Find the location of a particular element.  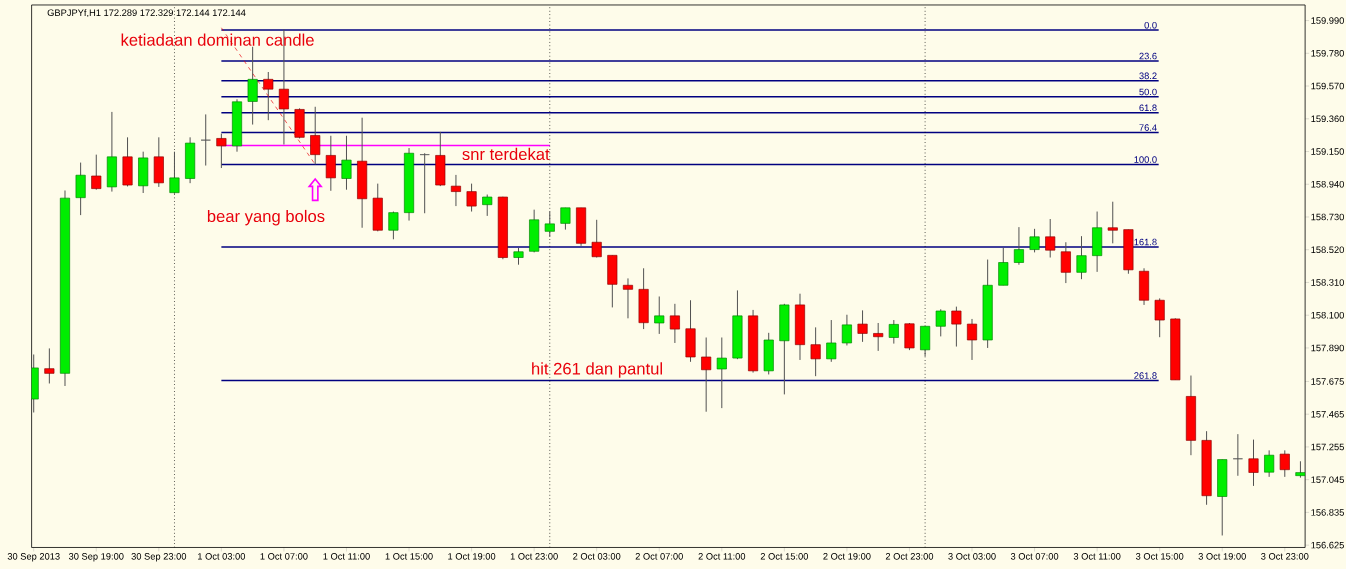

y-tick-label: 159.780 is located at coordinates (1327, 53).